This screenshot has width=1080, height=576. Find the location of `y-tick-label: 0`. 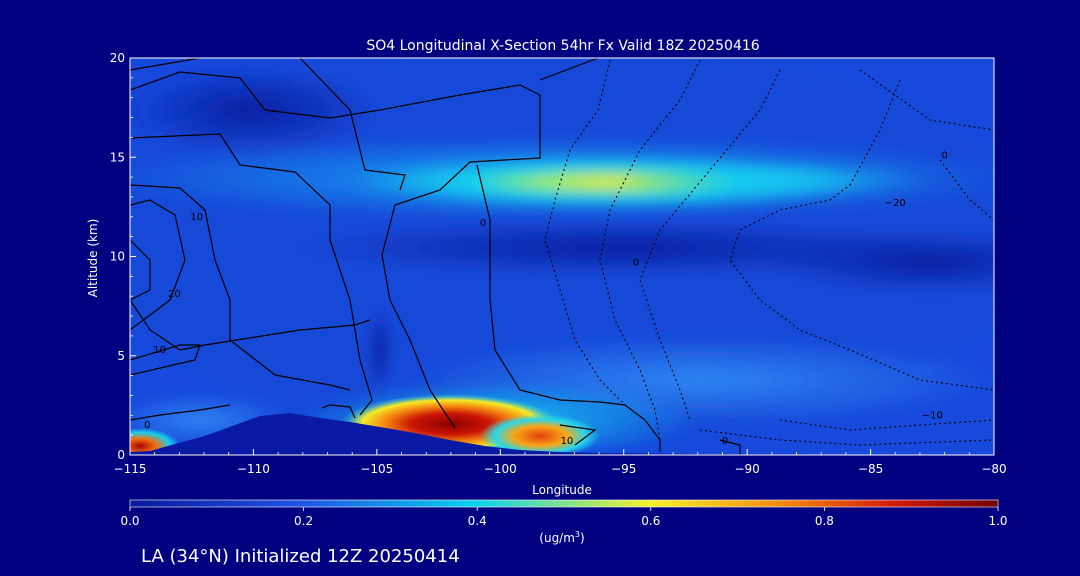

y-tick-label: 0 is located at coordinates (121, 455).